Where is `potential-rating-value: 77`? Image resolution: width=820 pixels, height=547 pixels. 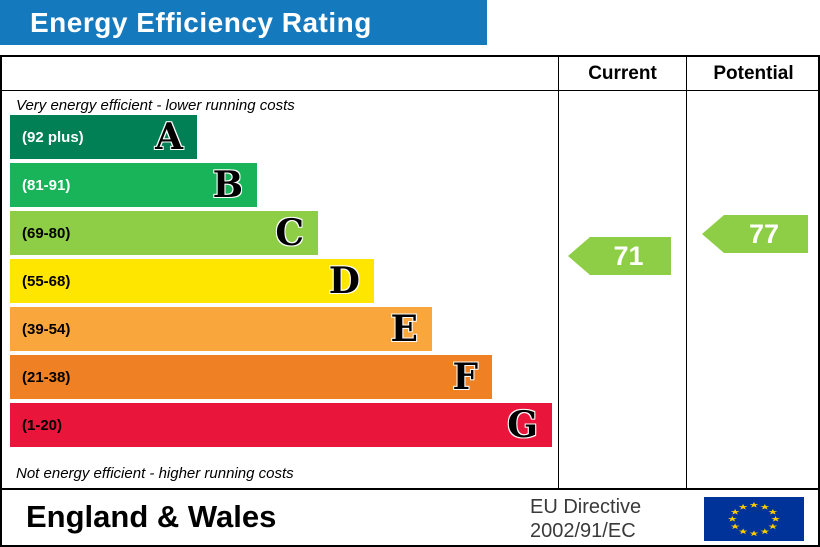 potential-rating-value: 77 is located at coordinates (764, 233).